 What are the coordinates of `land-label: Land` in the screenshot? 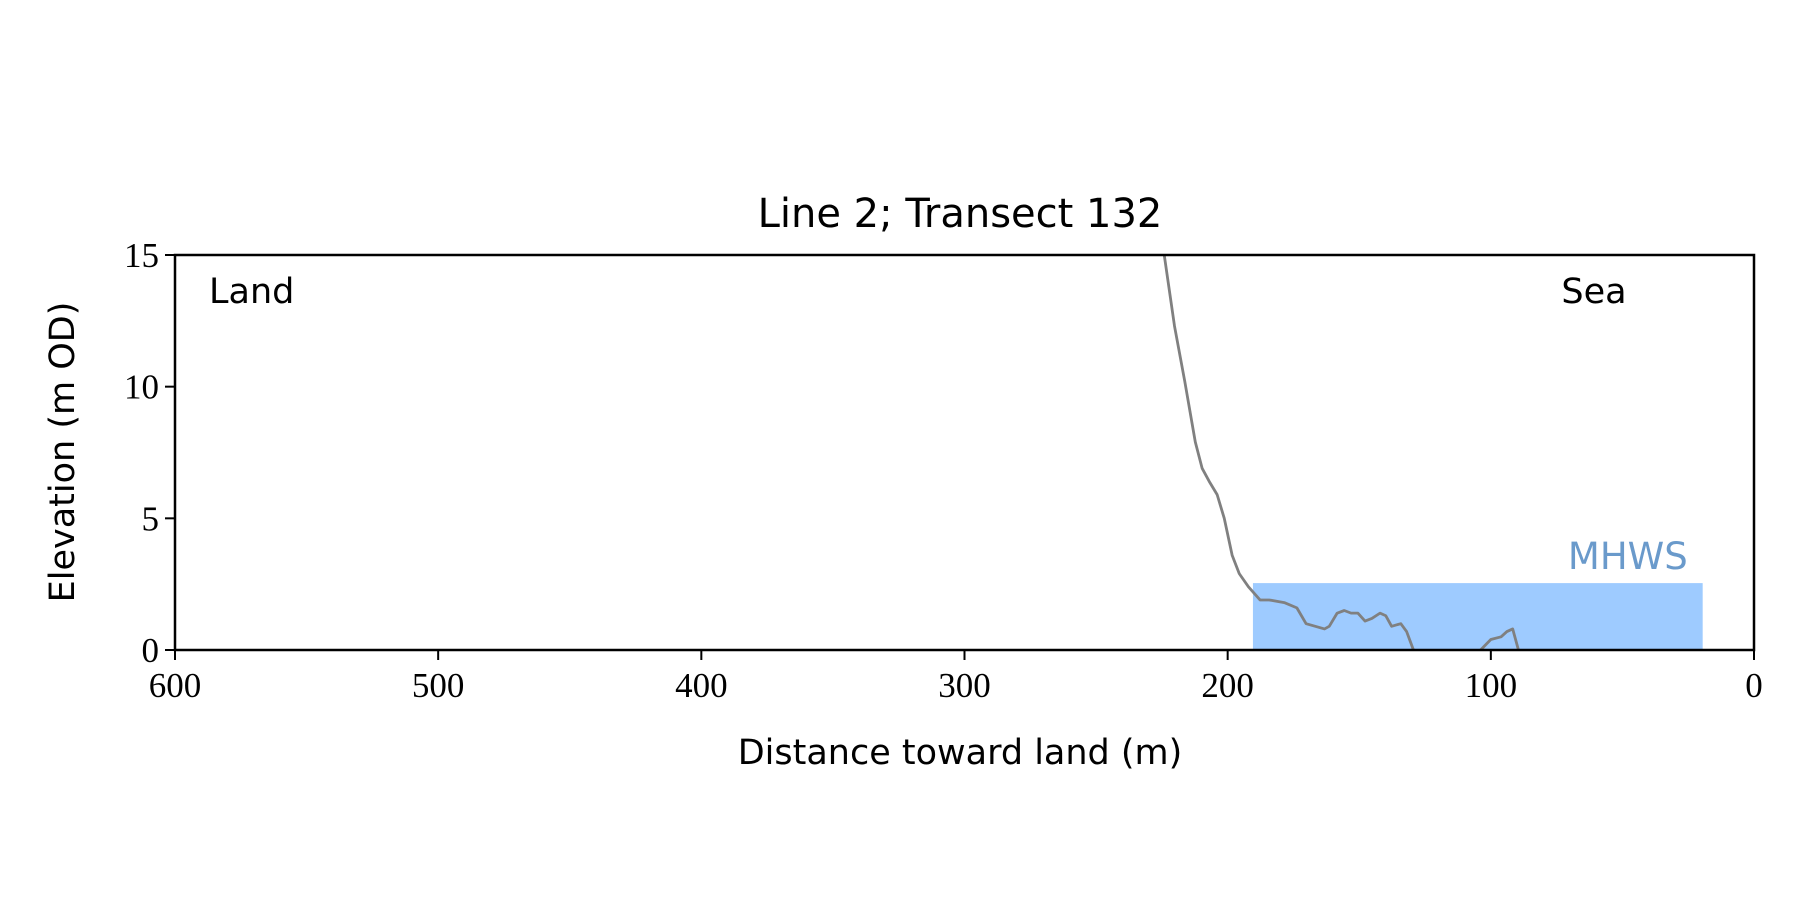 It's located at (251, 292).